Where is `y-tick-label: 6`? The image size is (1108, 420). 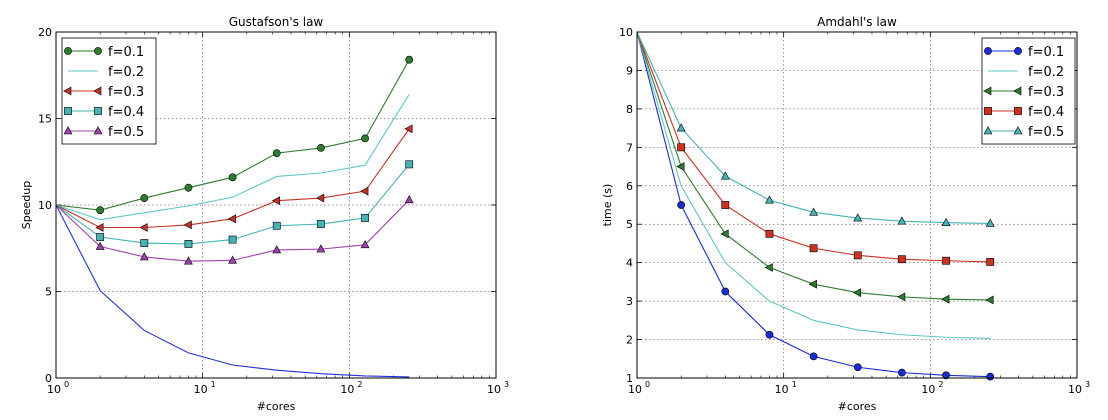
y-tick-label: 6 is located at coordinates (629, 186).